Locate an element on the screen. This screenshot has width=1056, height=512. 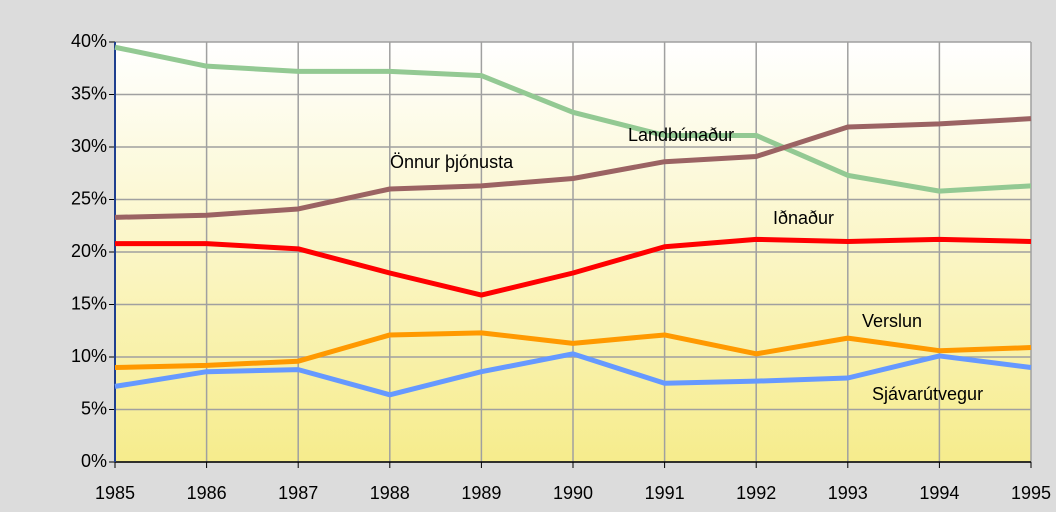
x-tick-label: 1995 is located at coordinates (1031, 493).